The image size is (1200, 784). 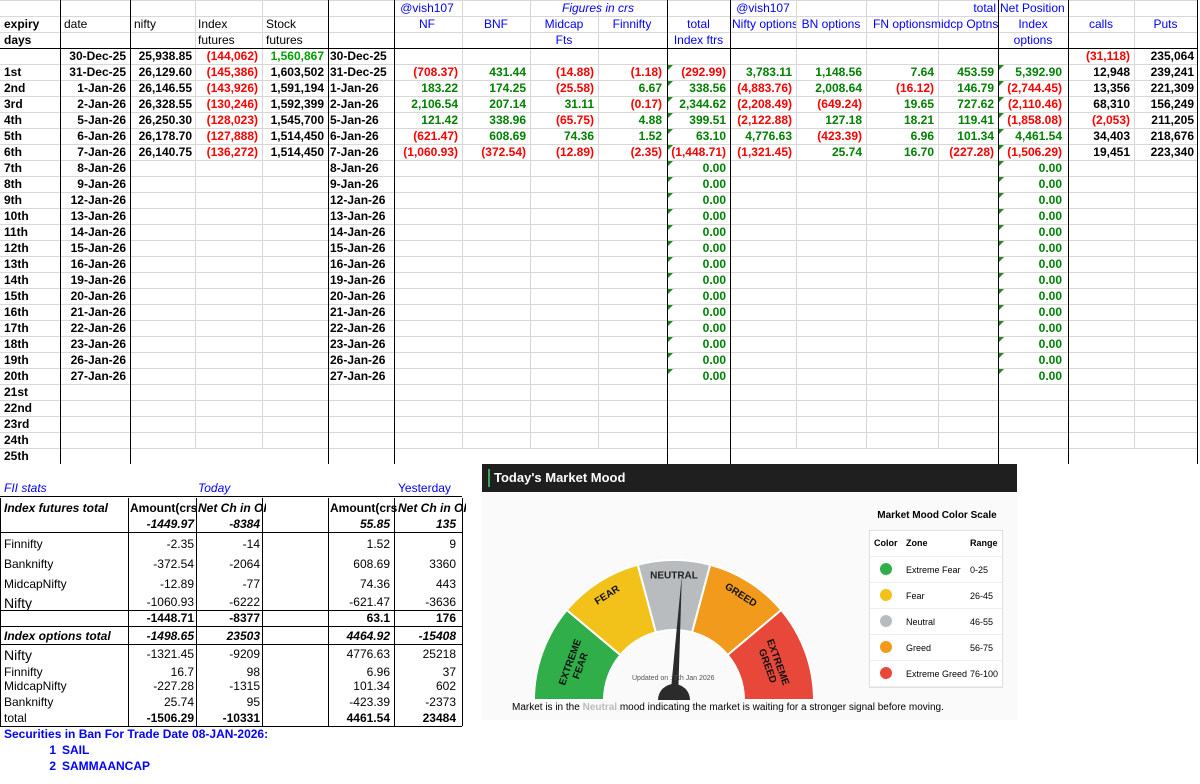 What do you see at coordinates (232, 88) in the screenshot?
I see `cell-idx_fut: (143,926)` at bounding box center [232, 88].